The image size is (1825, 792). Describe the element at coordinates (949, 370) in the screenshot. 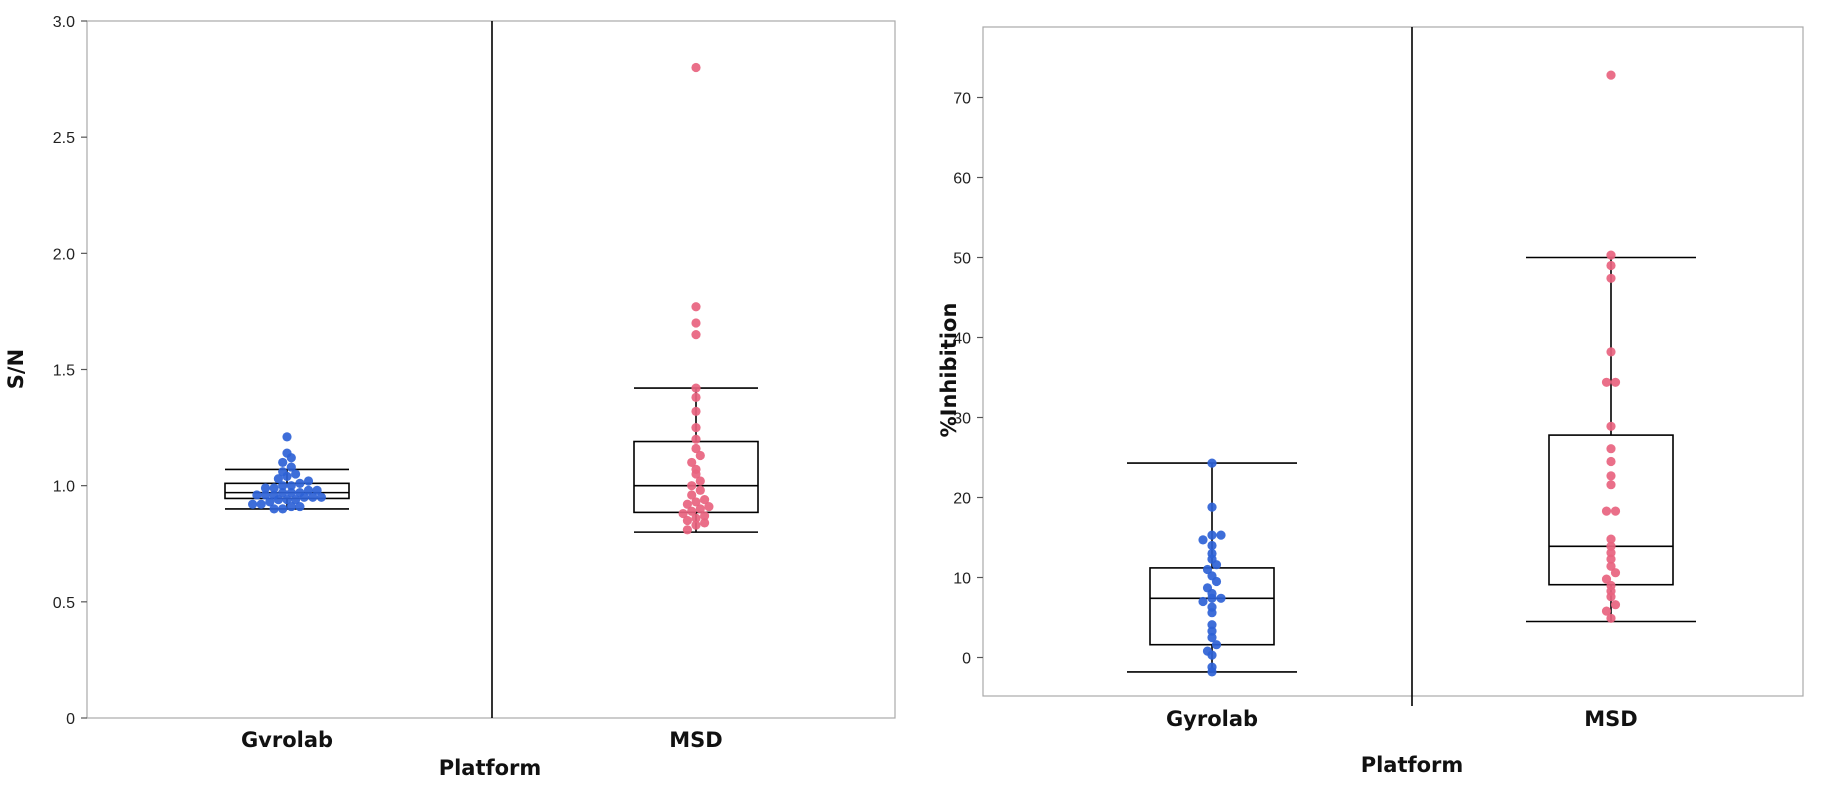

I see `y-axis-title: %Inhibition` at that location.